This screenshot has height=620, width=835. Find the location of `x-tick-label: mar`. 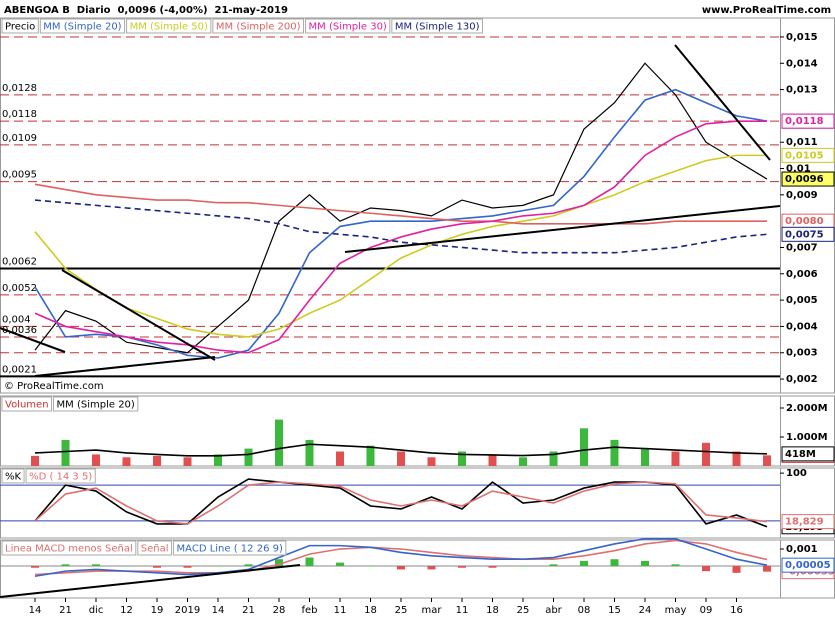

x-tick-label: mar is located at coordinates (432, 610).